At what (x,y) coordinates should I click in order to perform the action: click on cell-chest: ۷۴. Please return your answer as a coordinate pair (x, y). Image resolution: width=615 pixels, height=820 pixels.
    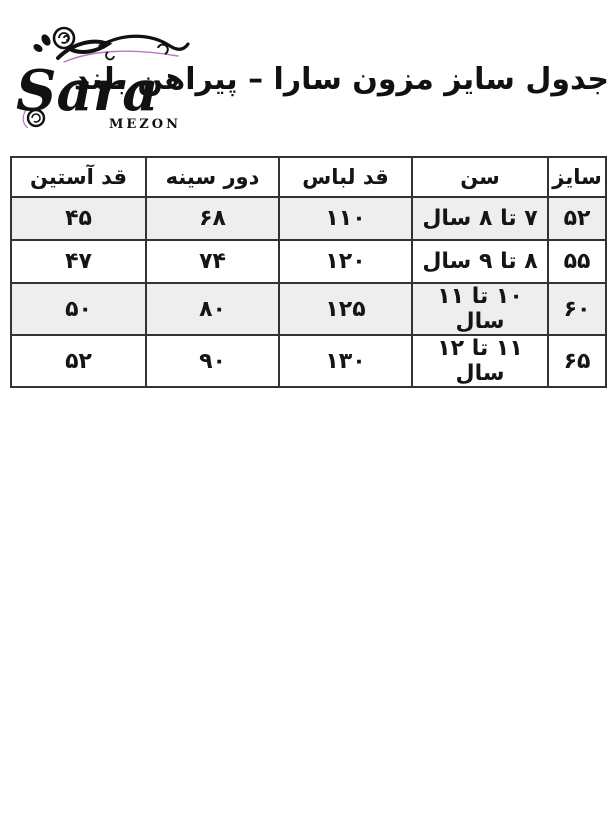
    Looking at the image, I should click on (212, 261).